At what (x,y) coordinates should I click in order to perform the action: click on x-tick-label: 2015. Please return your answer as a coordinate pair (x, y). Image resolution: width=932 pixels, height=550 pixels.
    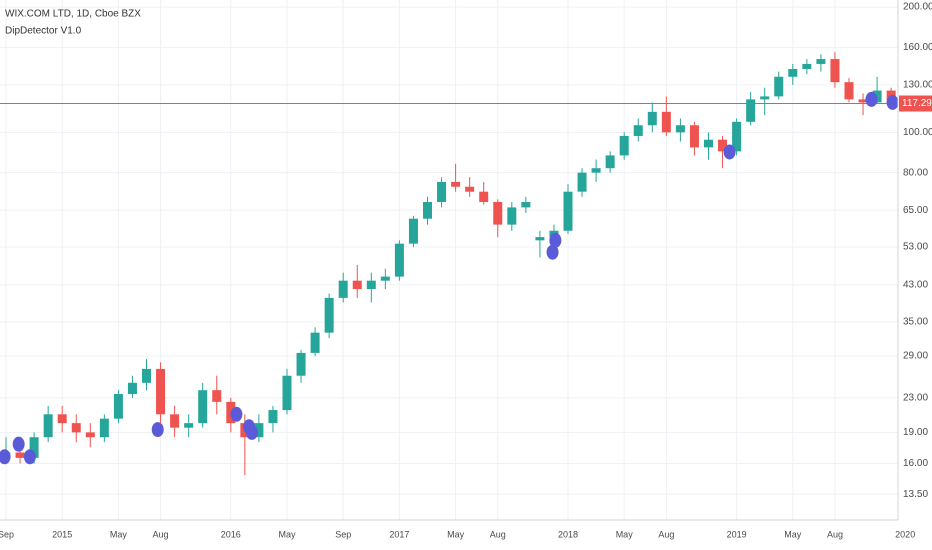
    Looking at the image, I should click on (62, 534).